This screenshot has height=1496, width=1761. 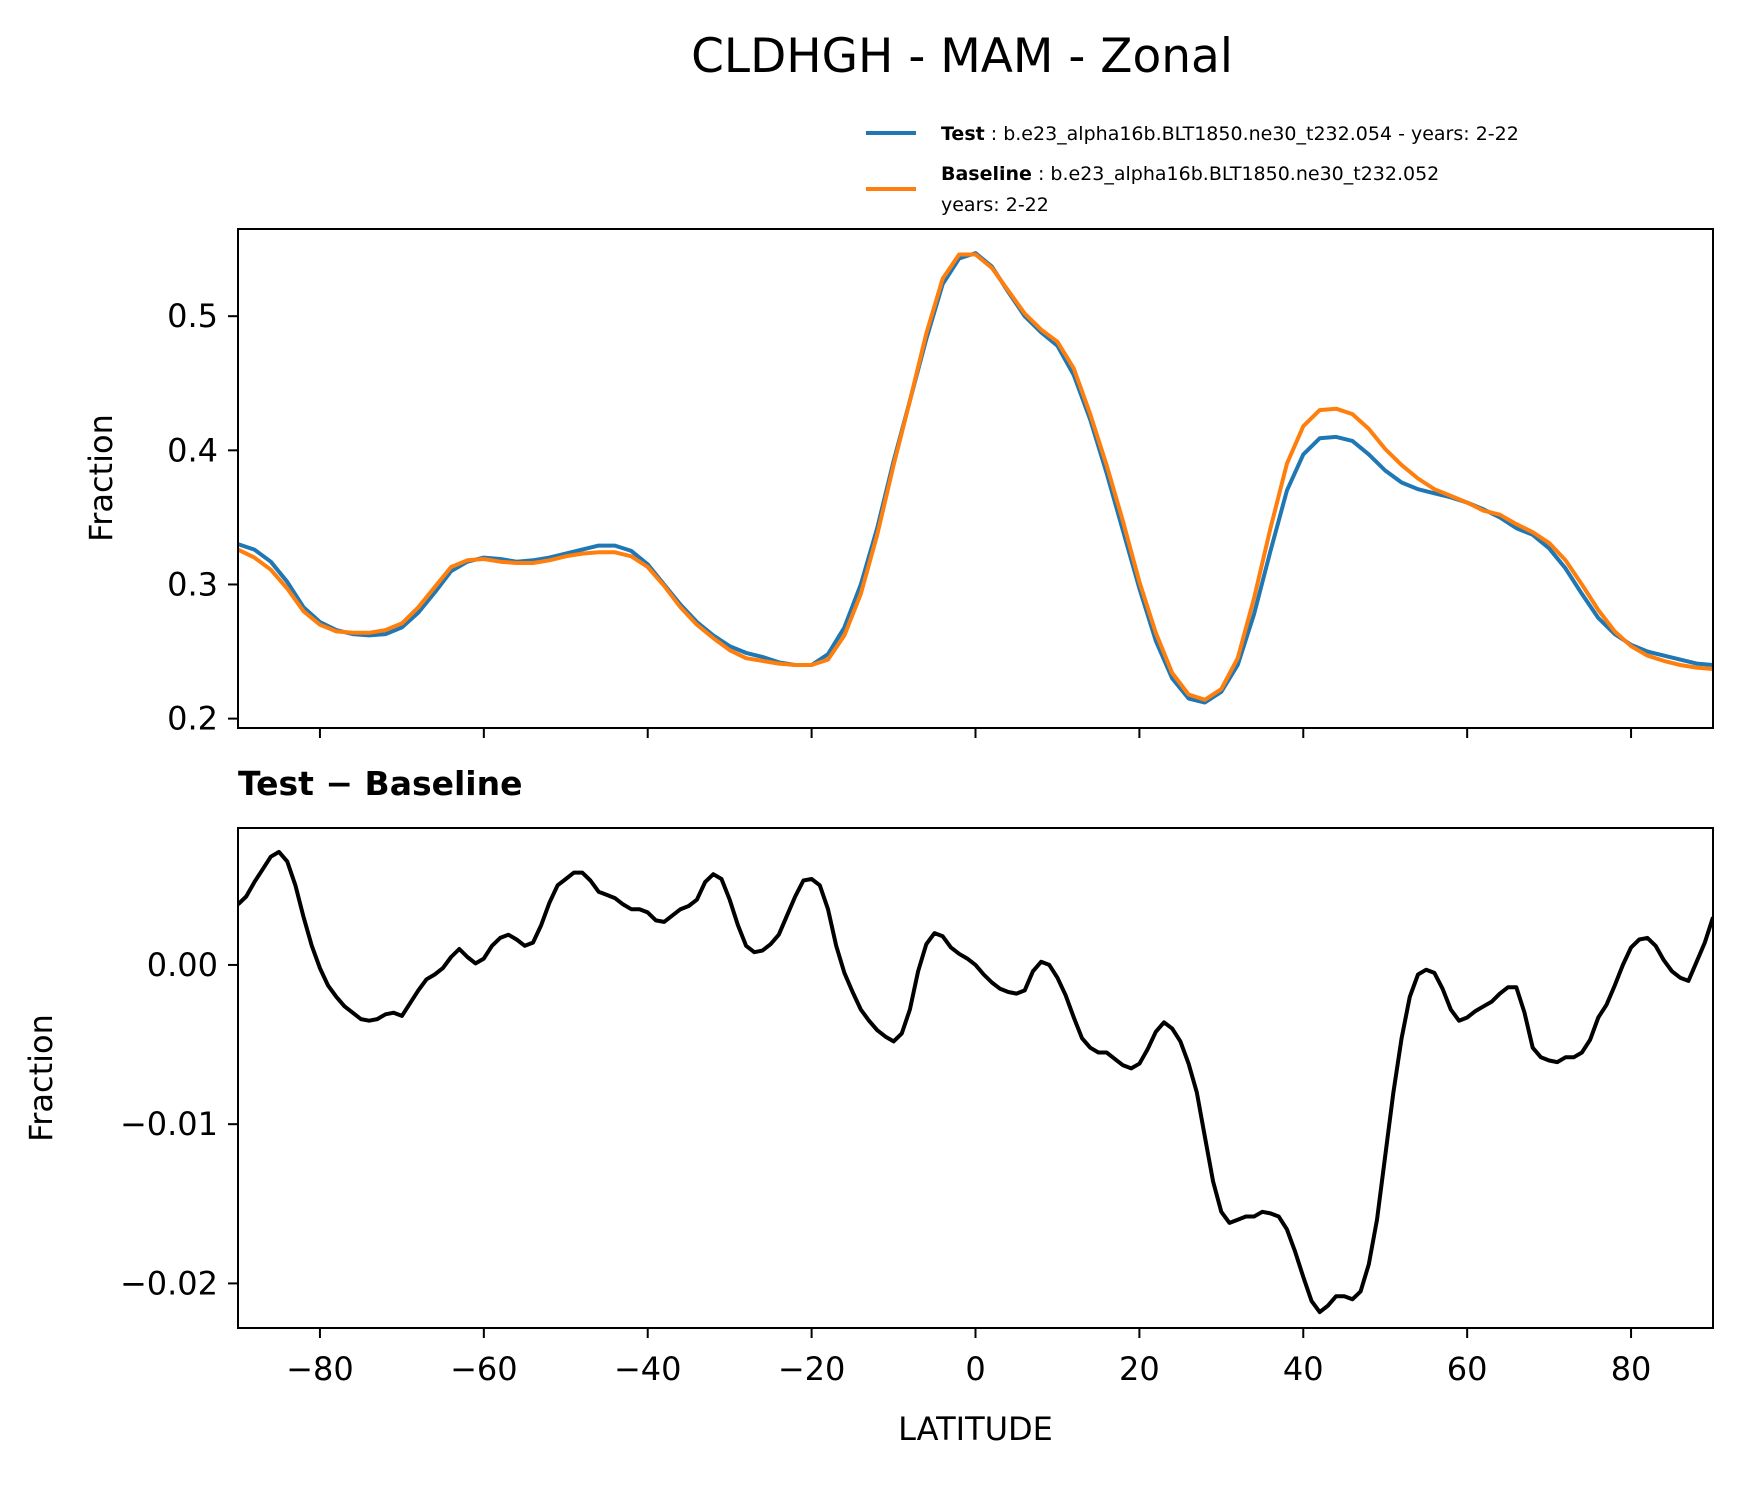 I want to click on y-tick-label: −0.02, so click(x=169, y=1283).